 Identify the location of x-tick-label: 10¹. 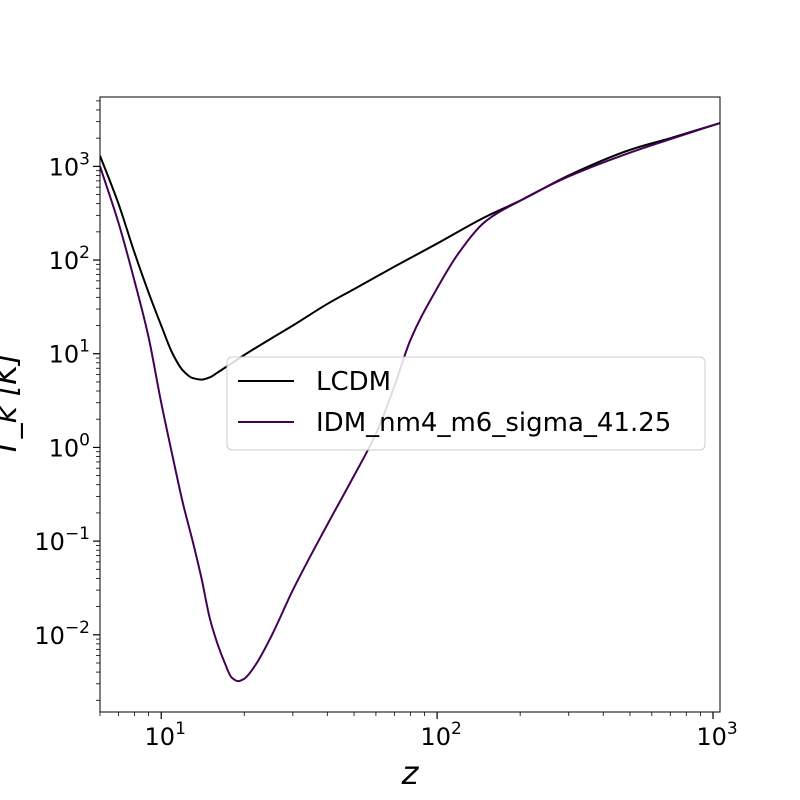
(165, 735).